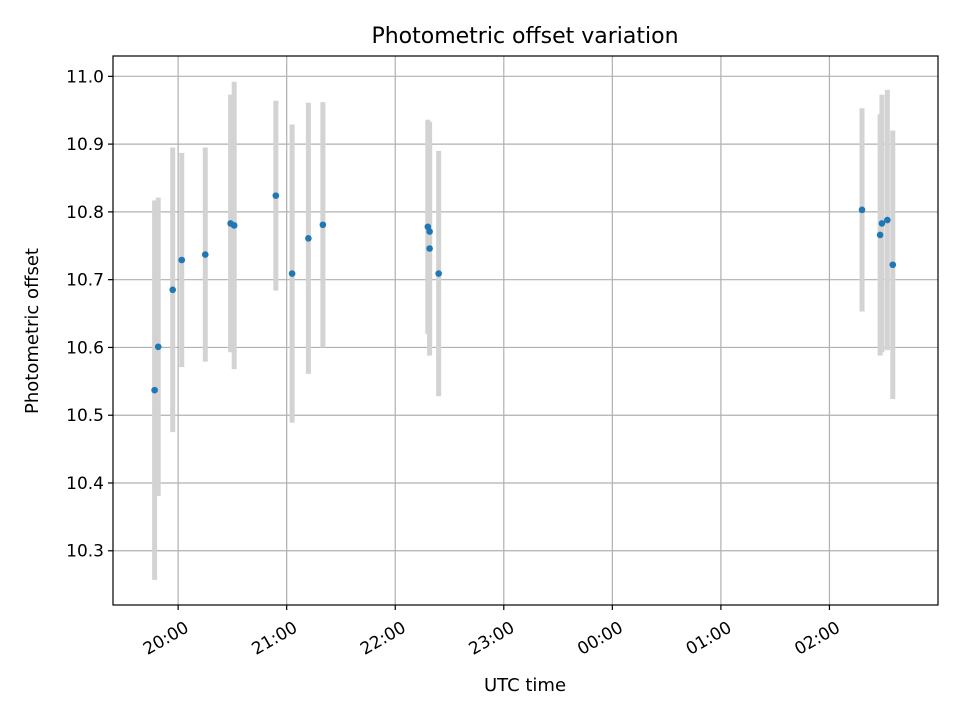 This screenshot has width=960, height=720. I want to click on y-tick-label: 10.5, so click(85, 416).